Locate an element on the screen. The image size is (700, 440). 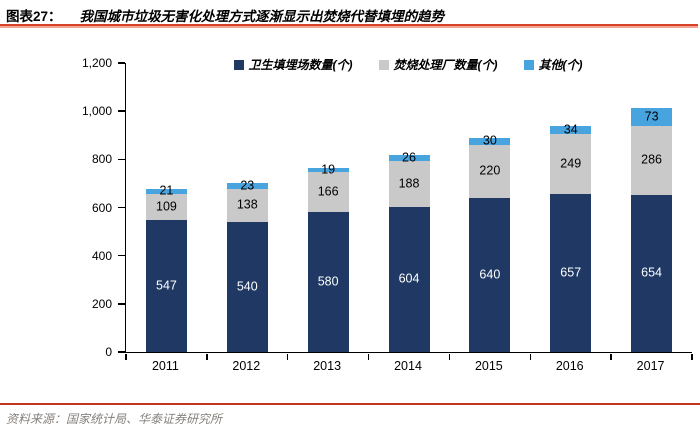
data-label: 249 is located at coordinates (571, 163).